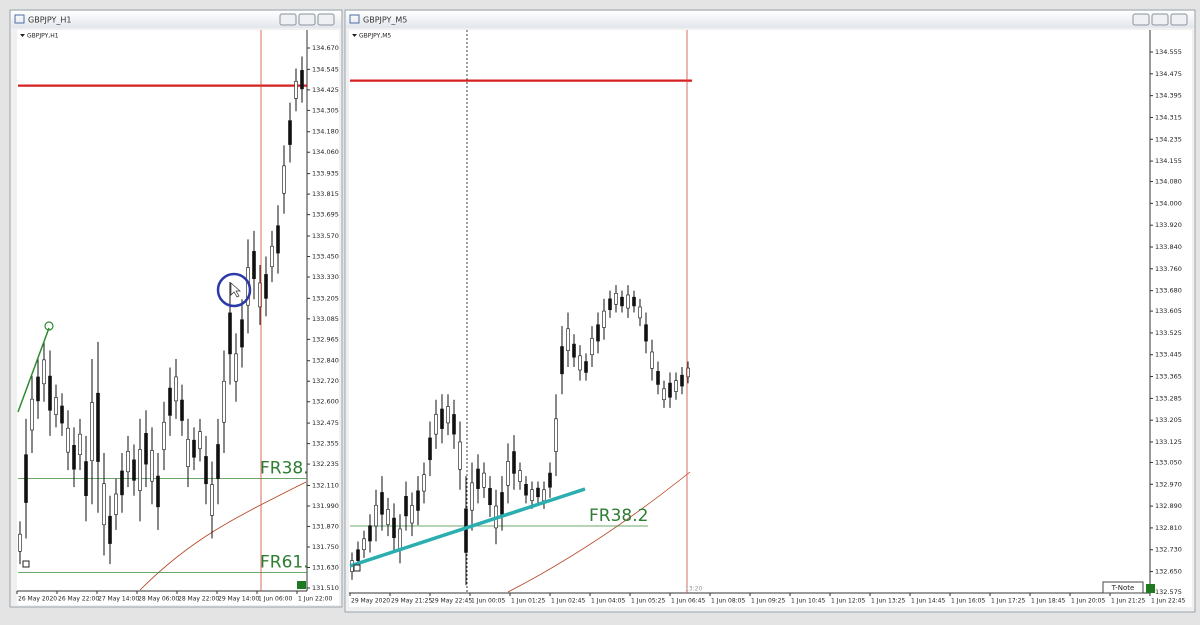 Image resolution: width=1200 pixels, height=625 pixels. Describe the element at coordinates (1168, 74) in the screenshot. I see `price-tick-label: 134.475` at that location.